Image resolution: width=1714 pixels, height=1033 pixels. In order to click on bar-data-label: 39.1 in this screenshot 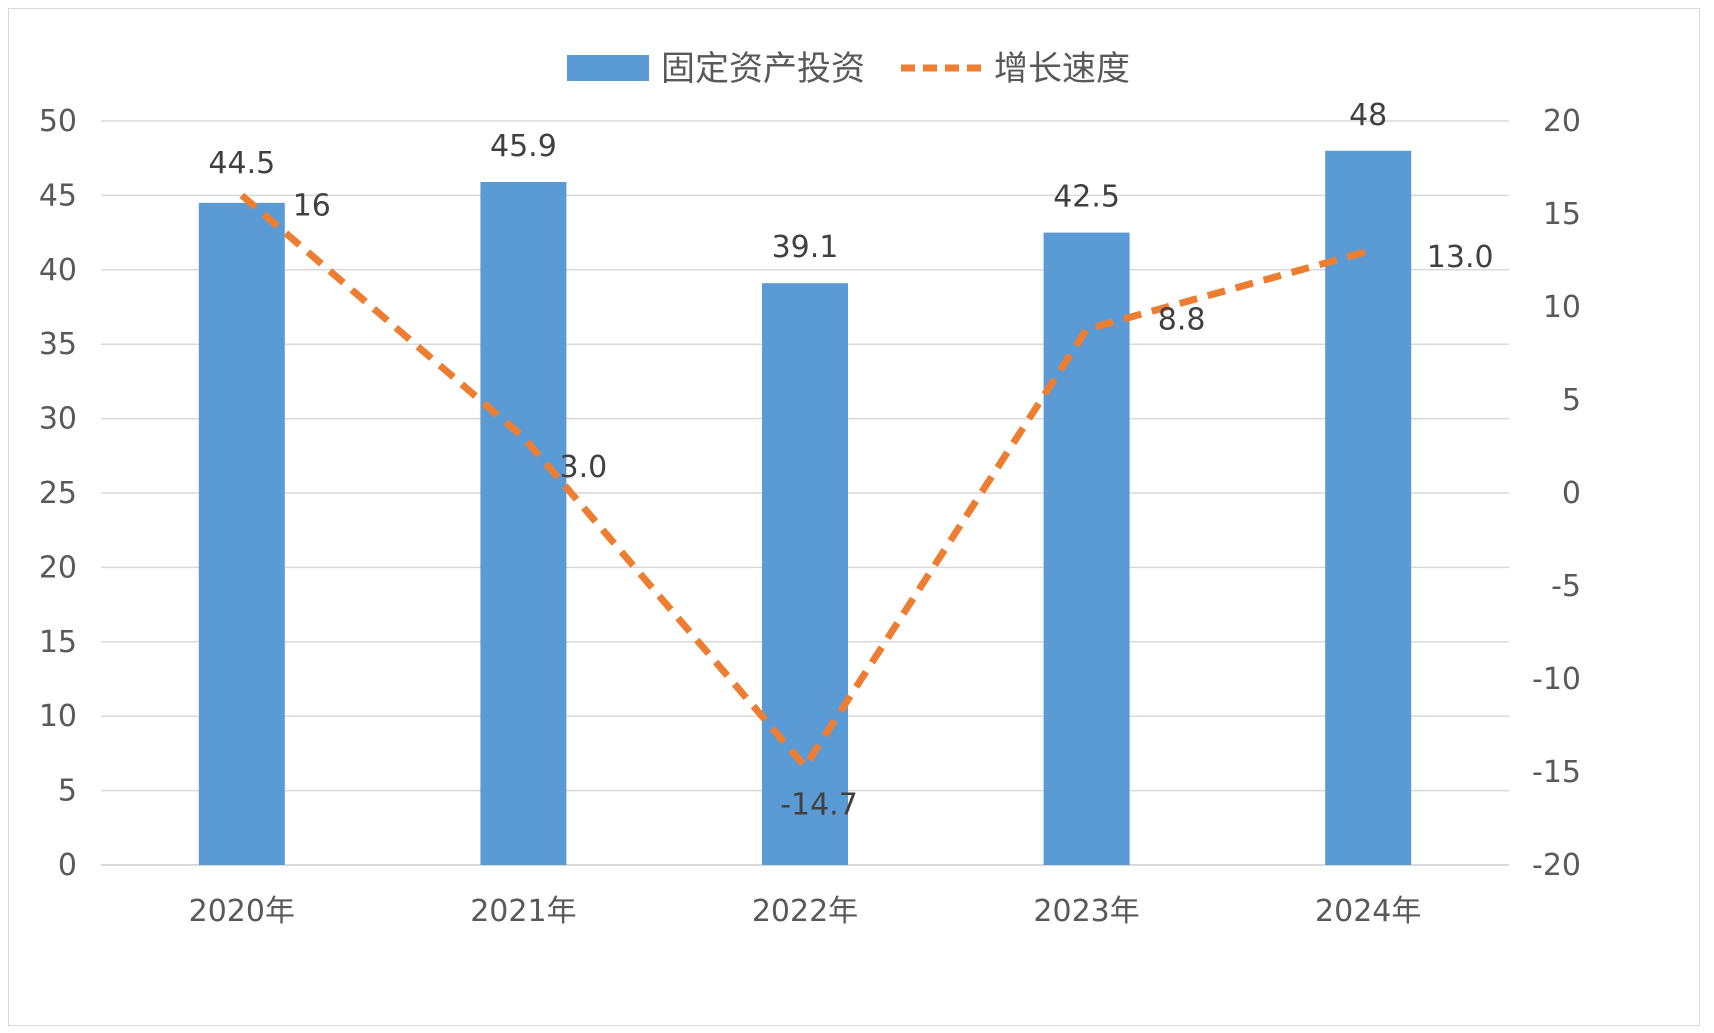, I will do `click(805, 247)`.